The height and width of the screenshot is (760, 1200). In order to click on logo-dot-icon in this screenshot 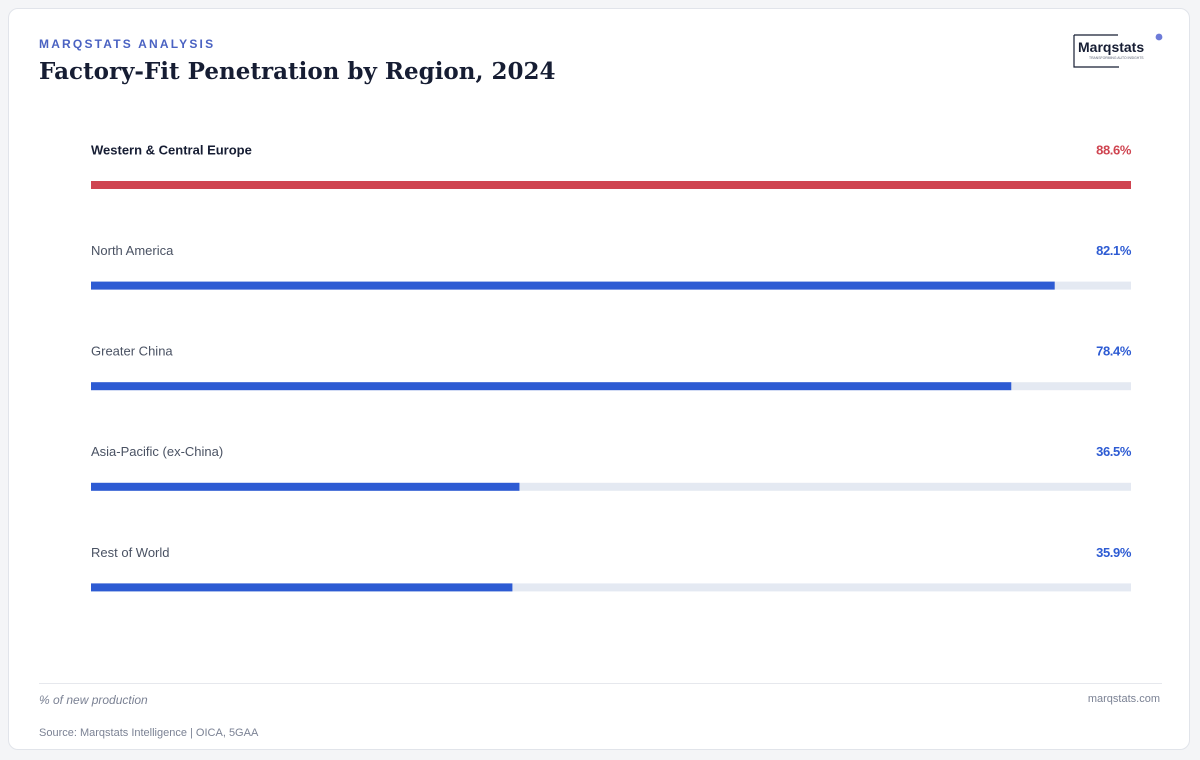, I will do `click(1159, 37)`.